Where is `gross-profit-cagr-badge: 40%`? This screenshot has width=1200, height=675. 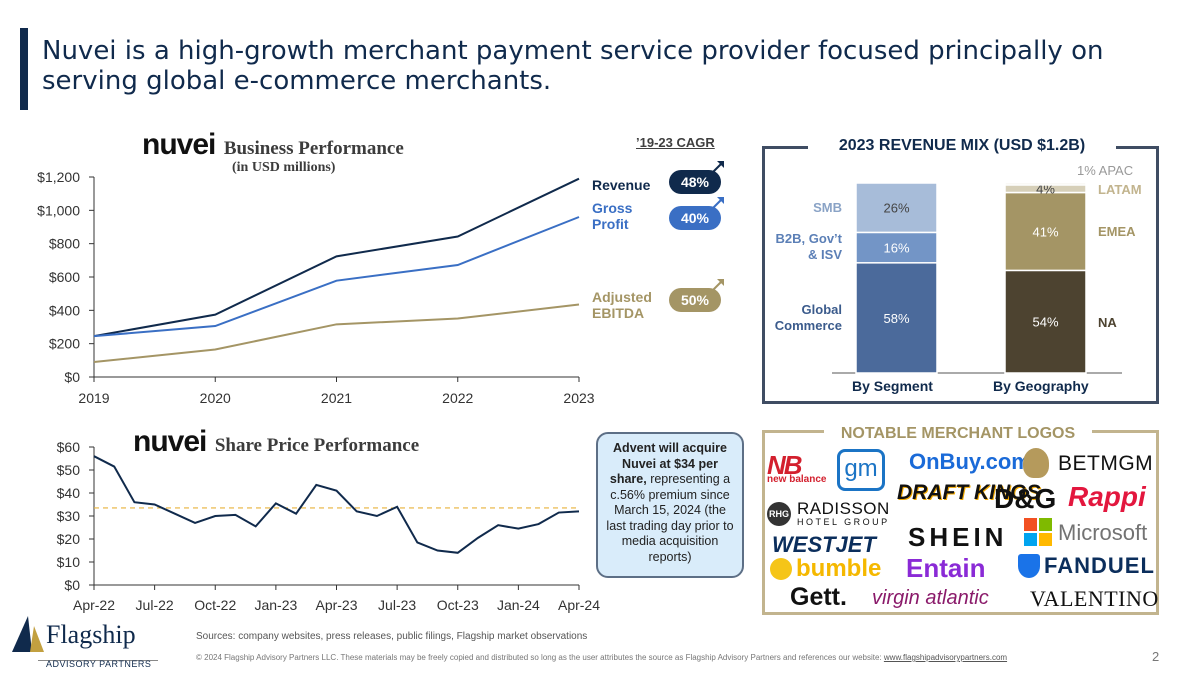
gross-profit-cagr-badge: 40% is located at coordinates (696, 213).